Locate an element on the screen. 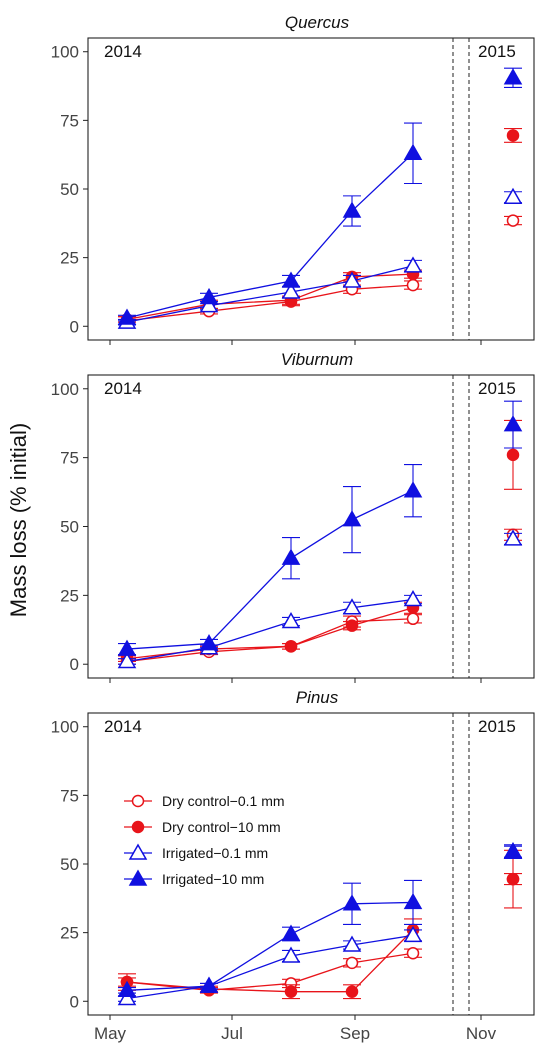 Image resolution: width=538 pixels, height=1046 pixels. panel-title: Quercus is located at coordinates (317, 22).